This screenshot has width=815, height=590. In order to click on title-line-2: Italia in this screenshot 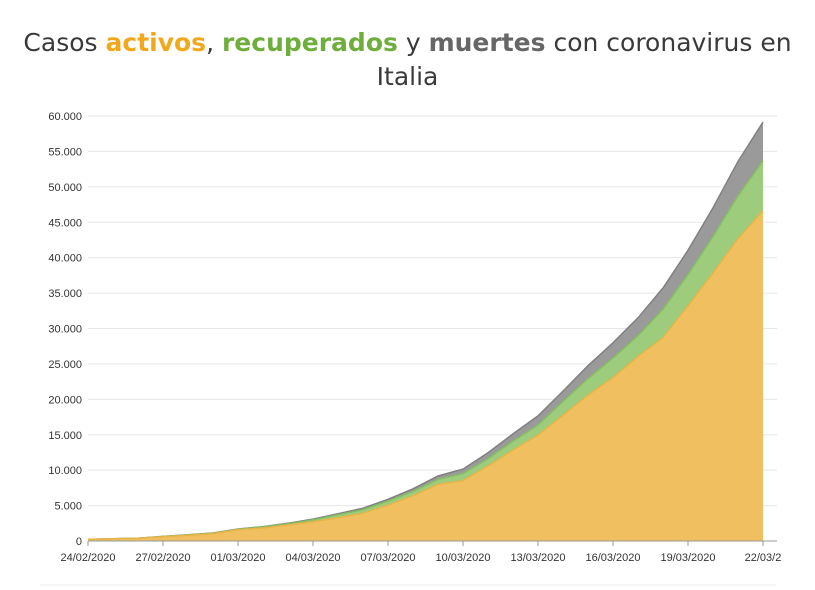, I will do `click(407, 76)`.